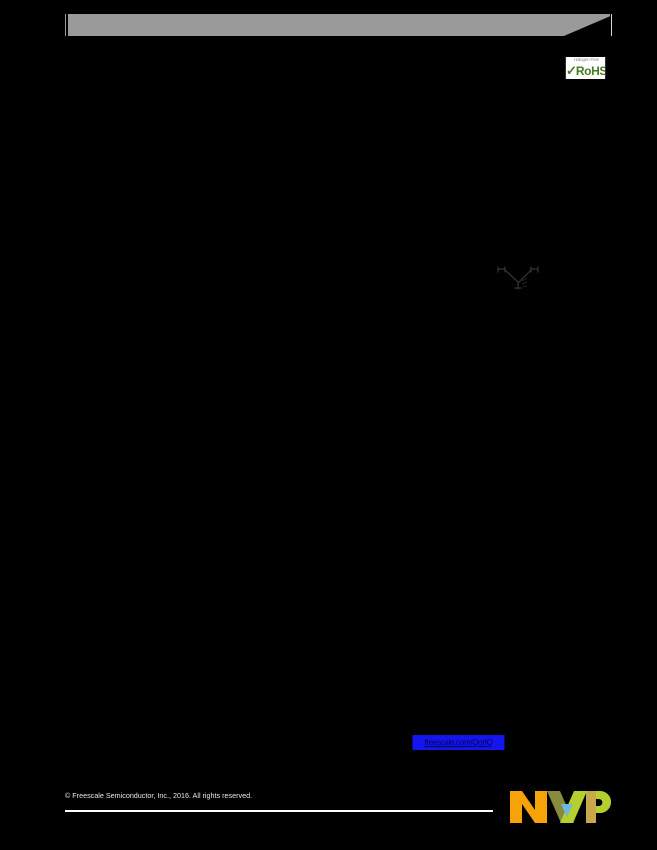 Image resolution: width=657 pixels, height=850 pixels. What do you see at coordinates (571, 70) in the screenshot?
I see `checkmark-icon: ✓` at bounding box center [571, 70].